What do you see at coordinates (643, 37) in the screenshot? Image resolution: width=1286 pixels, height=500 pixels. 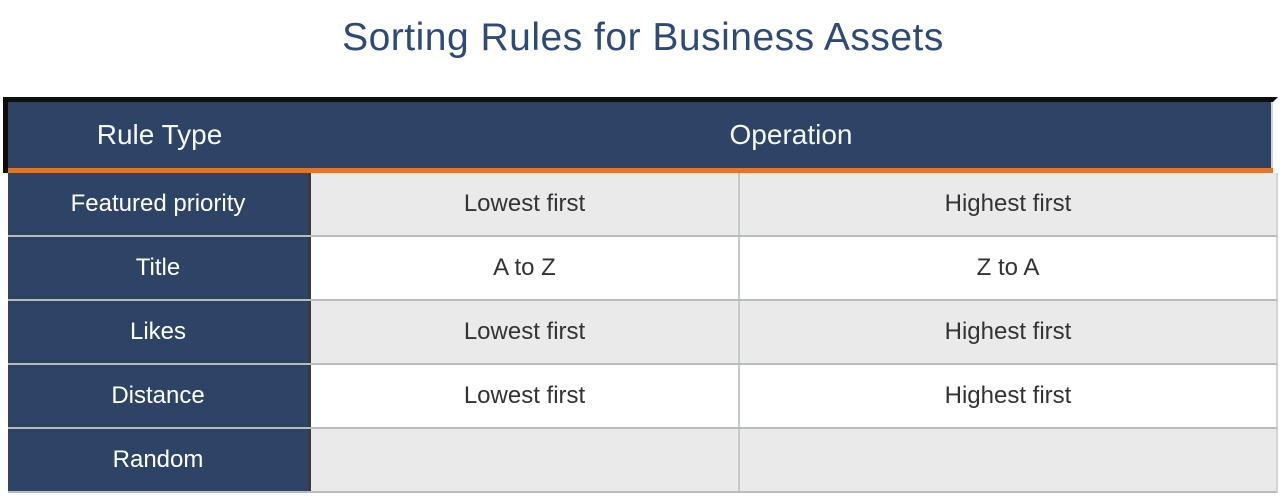 I see `page-title: Sorting Rules for Business Assets` at bounding box center [643, 37].